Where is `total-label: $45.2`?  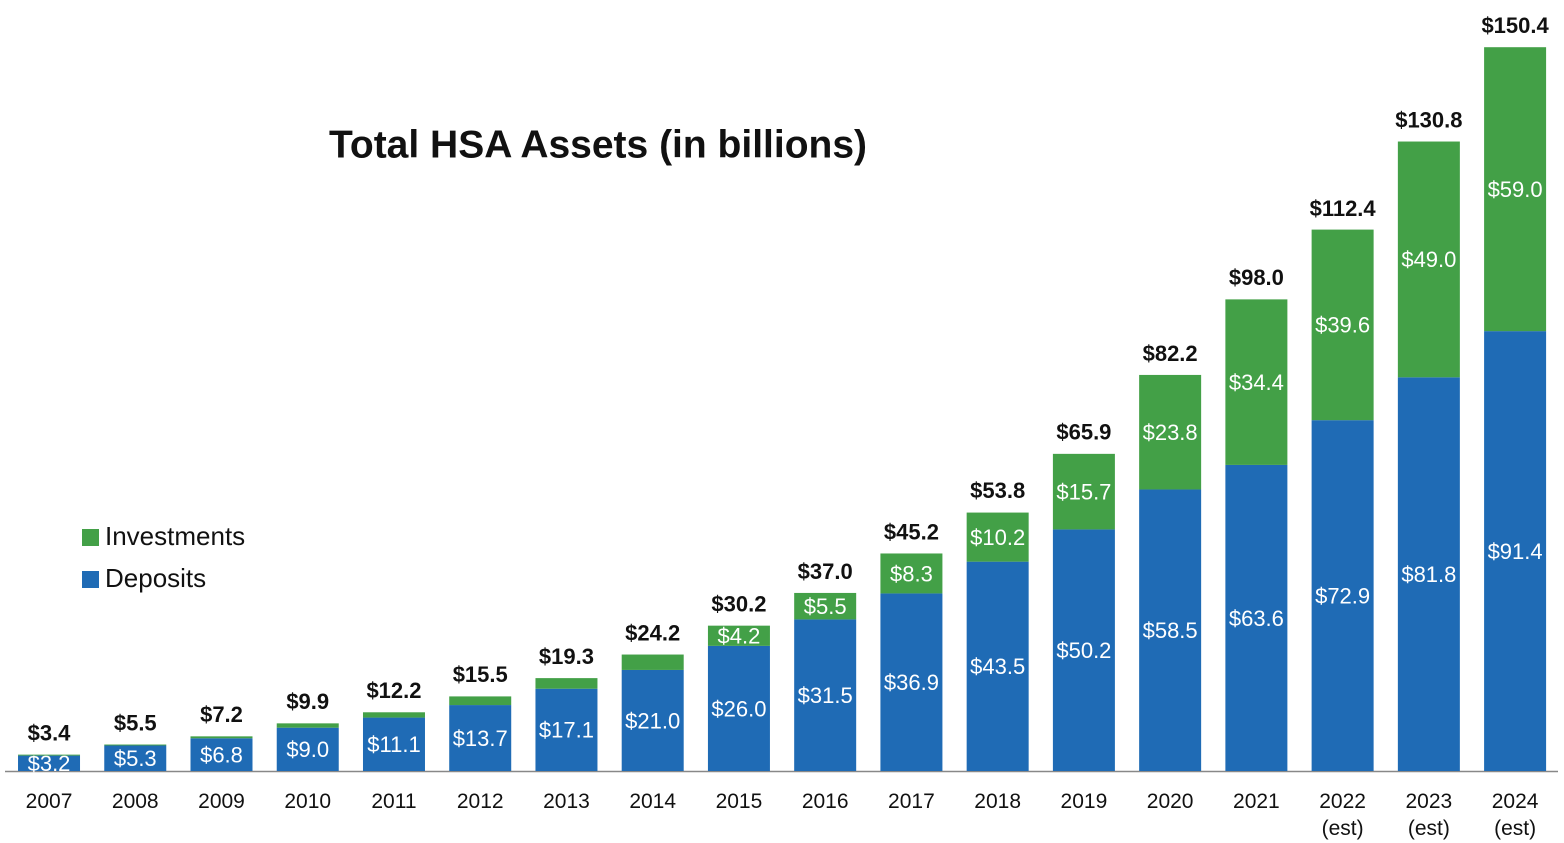
total-label: $45.2 is located at coordinates (911, 531).